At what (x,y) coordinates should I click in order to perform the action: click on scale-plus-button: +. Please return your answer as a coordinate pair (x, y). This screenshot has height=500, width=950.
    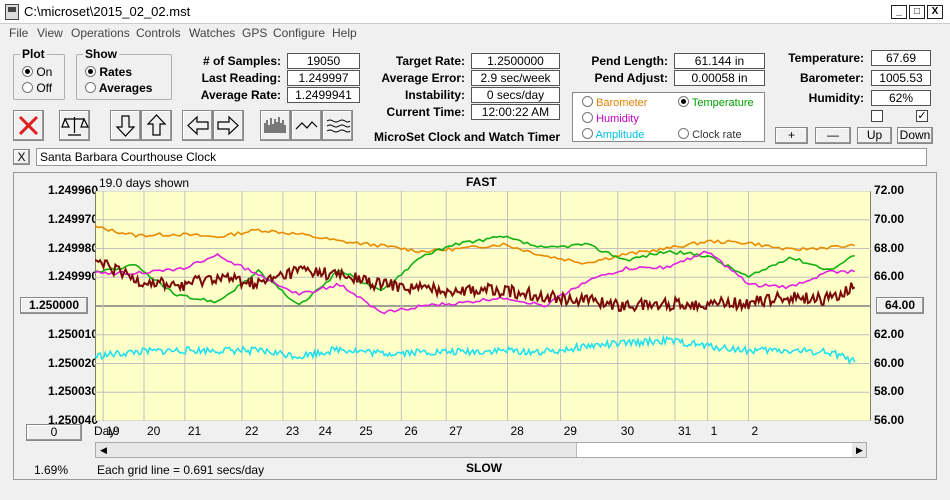
    Looking at the image, I should click on (791, 135).